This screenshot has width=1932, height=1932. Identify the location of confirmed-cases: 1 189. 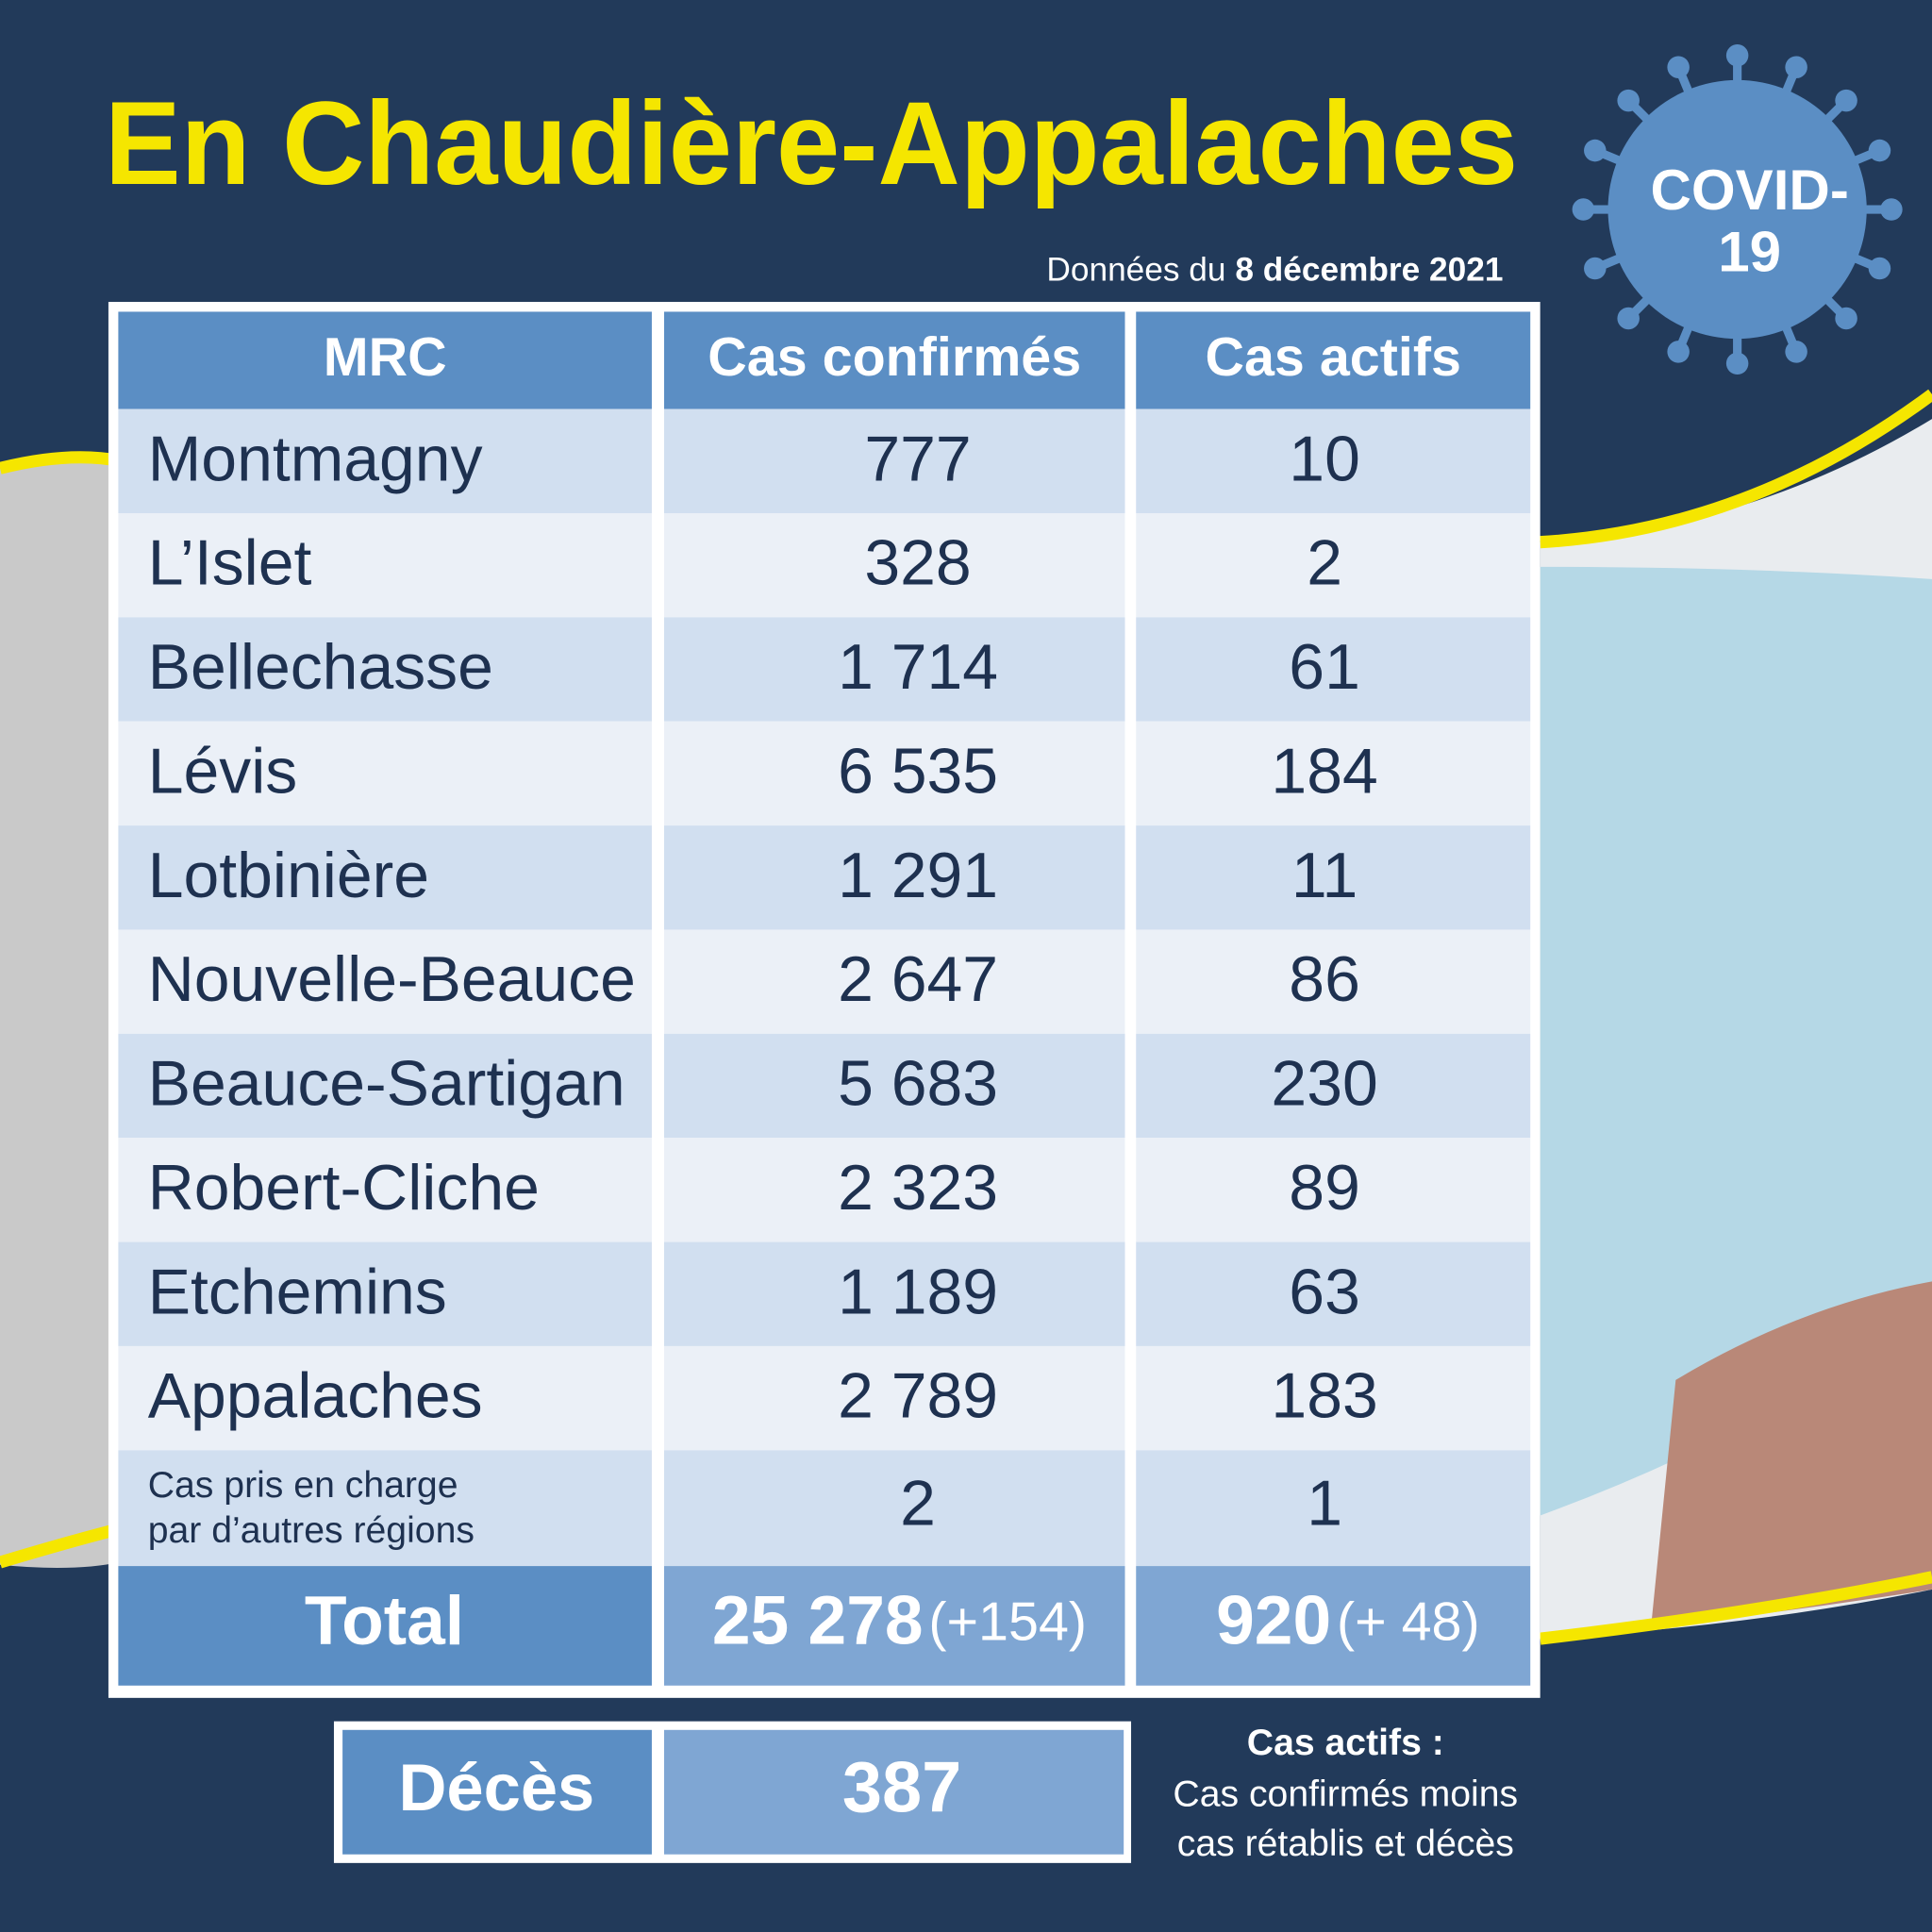
(918, 1292).